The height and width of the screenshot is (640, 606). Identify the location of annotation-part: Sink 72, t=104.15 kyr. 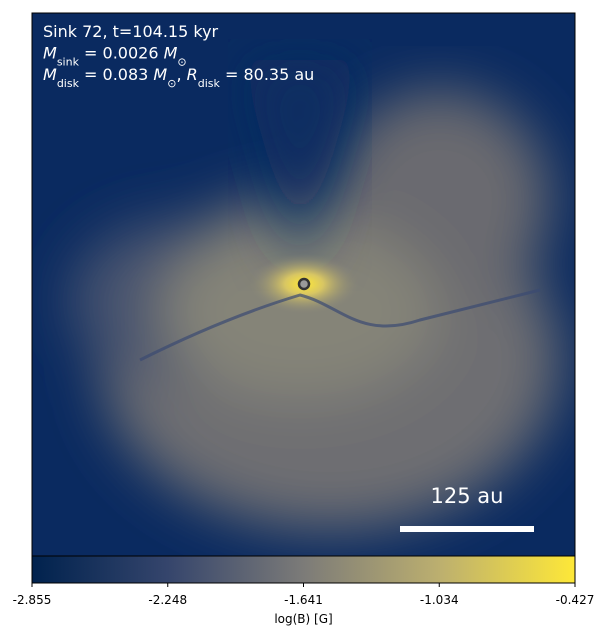
(131, 31).